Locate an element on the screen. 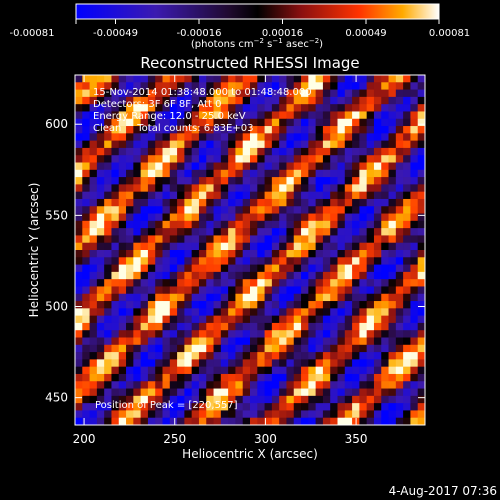 This screenshot has width=500, height=500. timestamp: 4-Aug-2017 07:36 is located at coordinates (443, 491).